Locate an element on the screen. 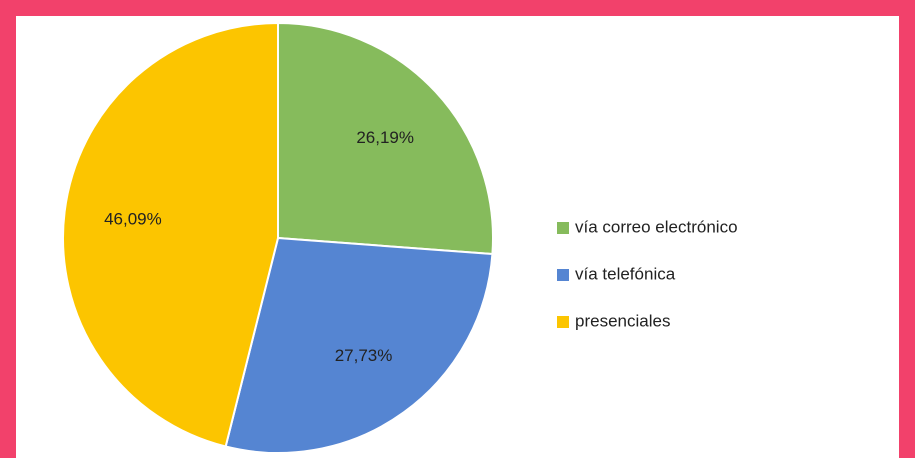 The image size is (915, 458). data-label: 46,09% is located at coordinates (133, 219).